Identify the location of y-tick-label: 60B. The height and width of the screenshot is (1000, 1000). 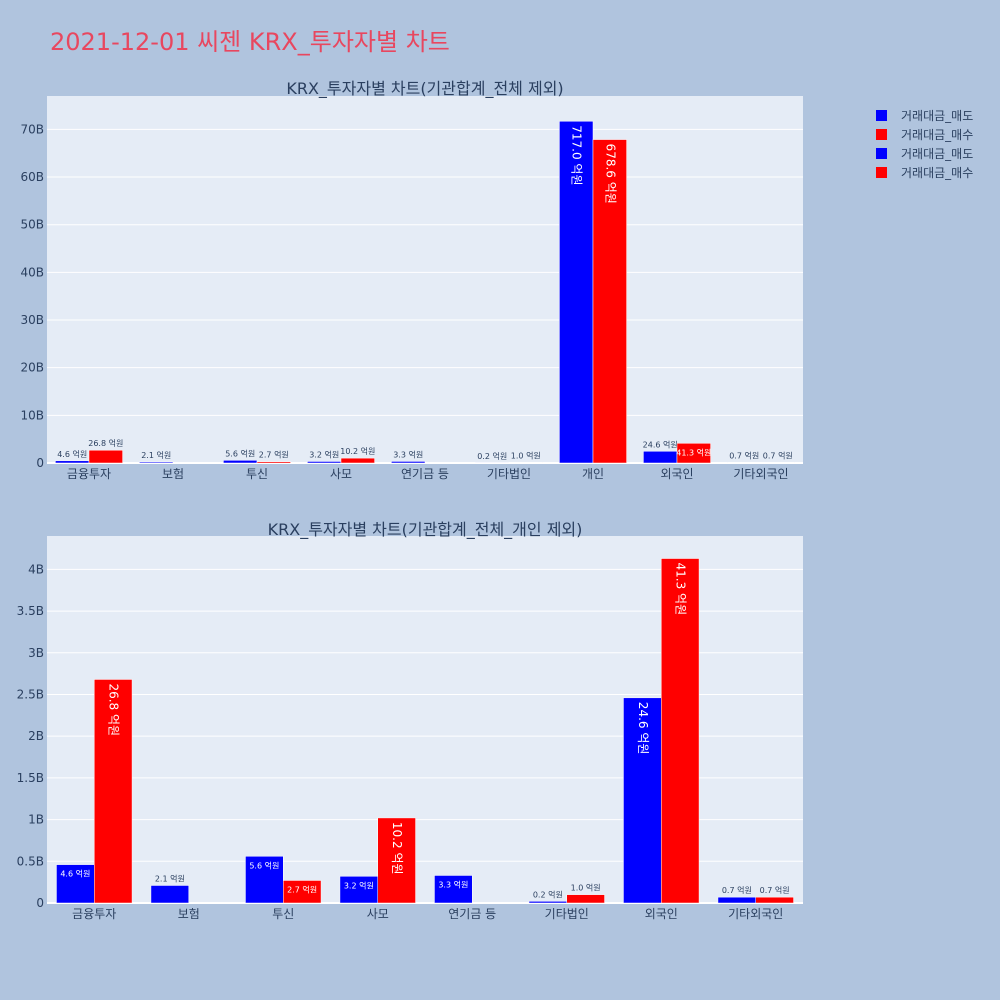
(32, 177).